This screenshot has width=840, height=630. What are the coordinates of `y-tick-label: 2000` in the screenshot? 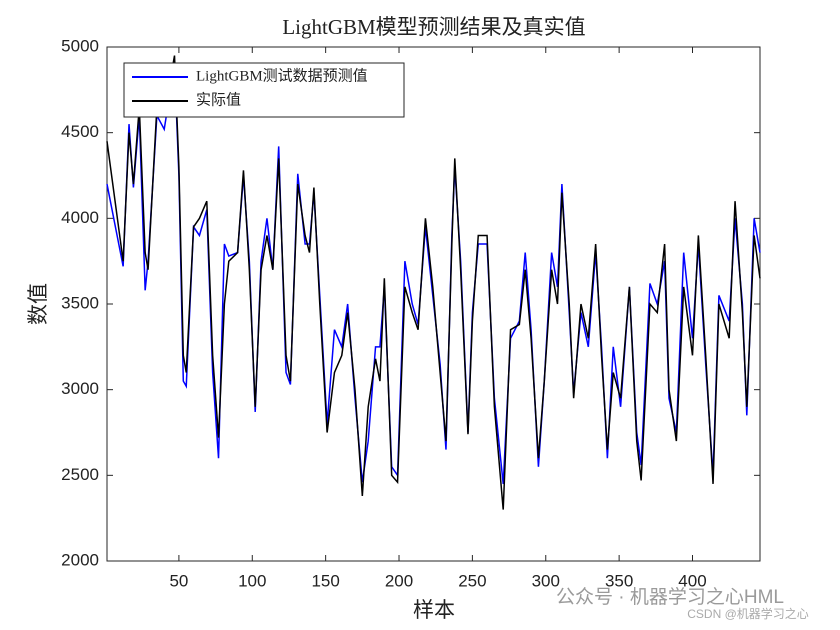 It's located at (80, 559).